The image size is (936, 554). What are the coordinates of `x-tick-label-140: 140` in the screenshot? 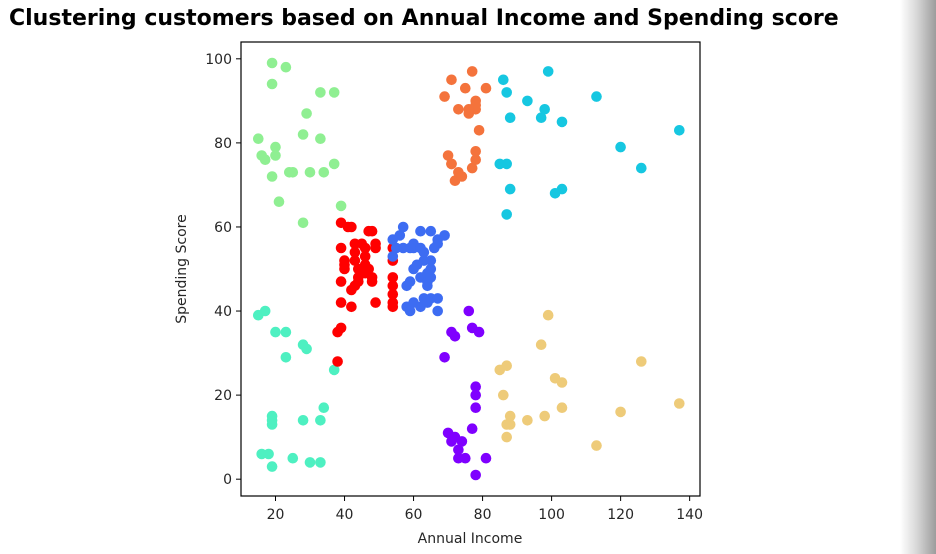 It's located at (689, 515).